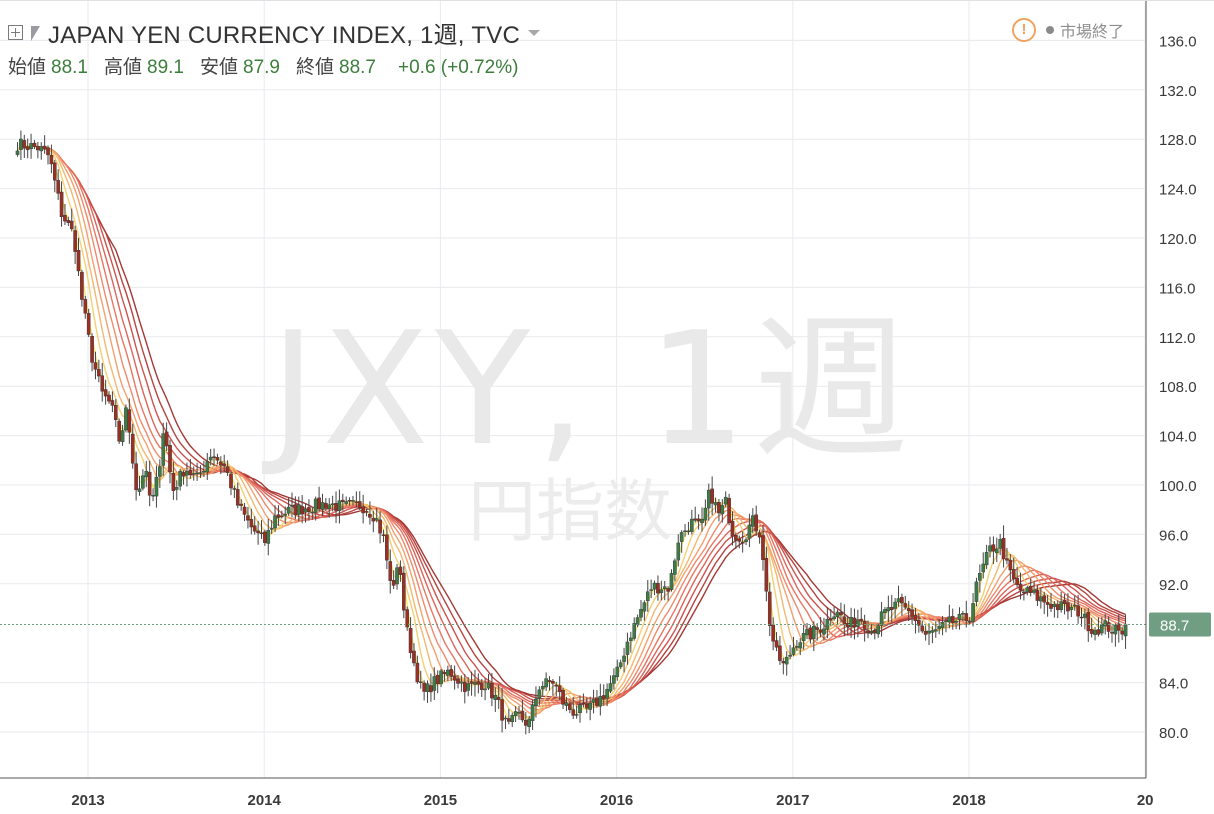  Describe the element at coordinates (15, 32) in the screenshot. I see `plus-square-icon` at that location.